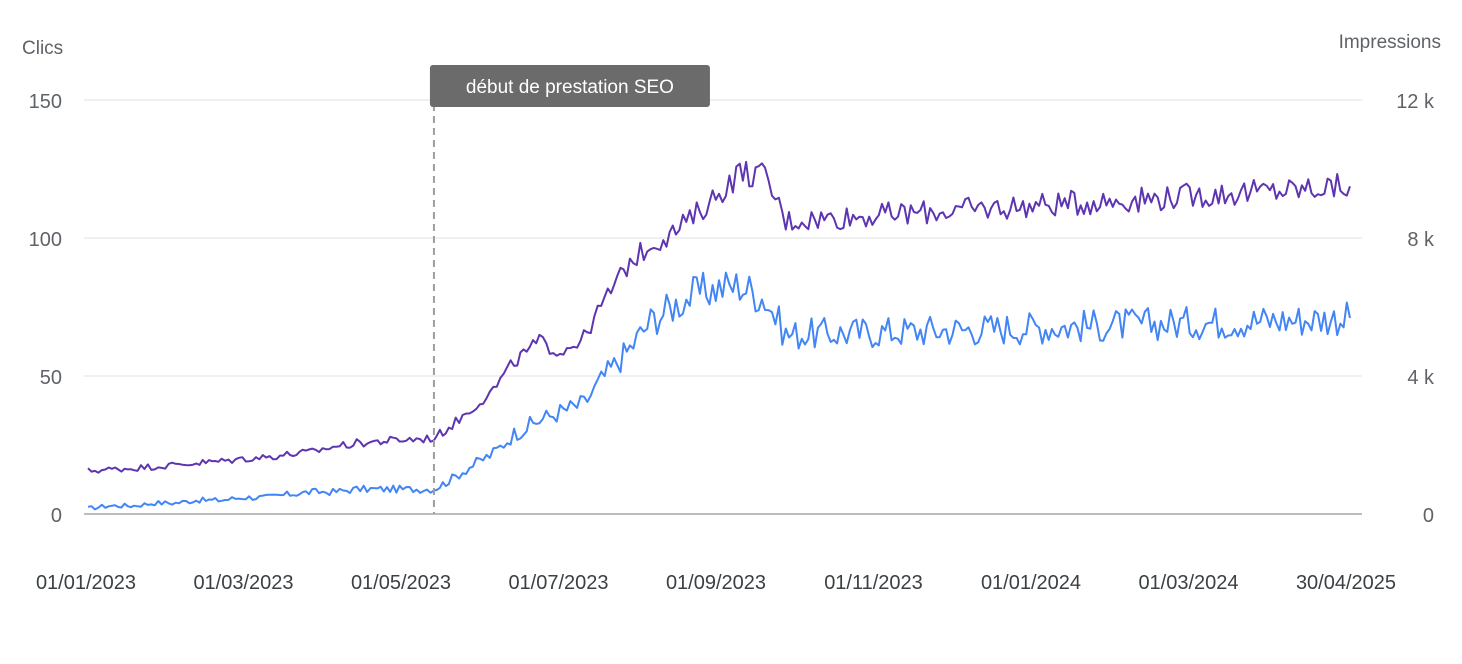  What do you see at coordinates (1390, 42) in the screenshot?
I see `right-axis-title: Impressions` at bounding box center [1390, 42].